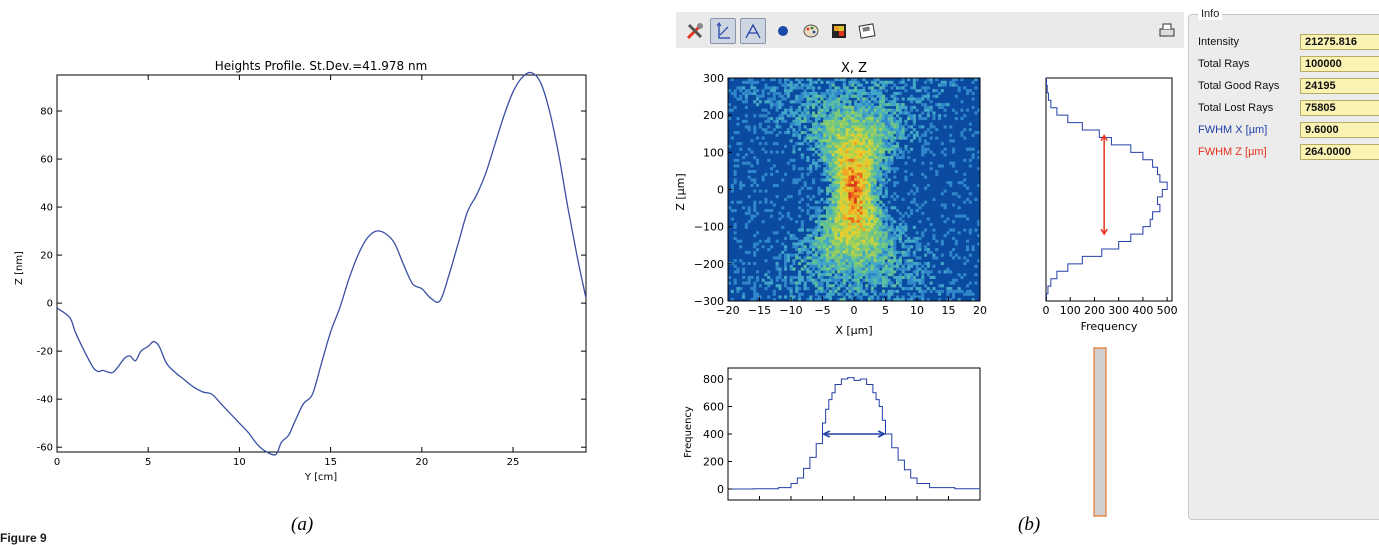  Describe the element at coordinates (1339, 130) in the screenshot. I see `info-value-field: 9.6000` at that location.